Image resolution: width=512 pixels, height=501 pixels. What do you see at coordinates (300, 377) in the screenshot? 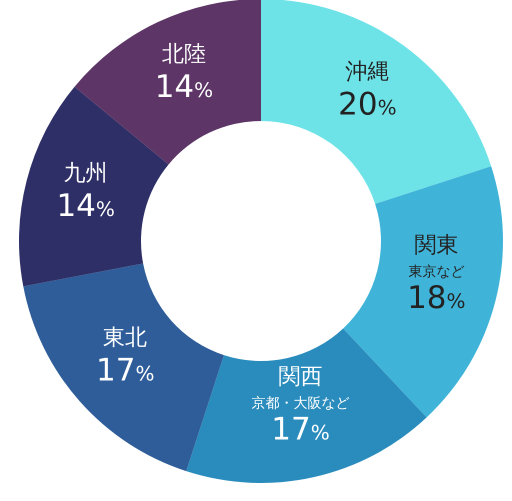
I see `slice-label: 関西` at bounding box center [300, 377].